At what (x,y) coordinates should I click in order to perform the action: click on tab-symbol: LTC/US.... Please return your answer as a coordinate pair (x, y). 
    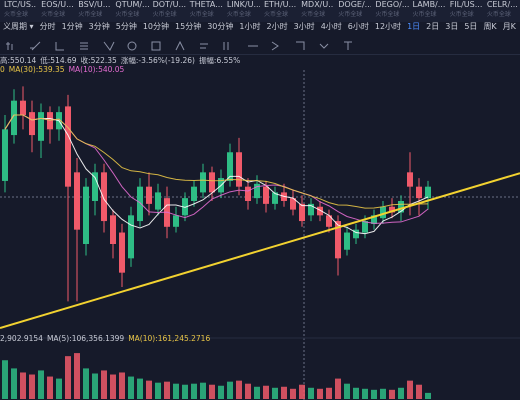
    Looking at the image, I should click on (21, 4).